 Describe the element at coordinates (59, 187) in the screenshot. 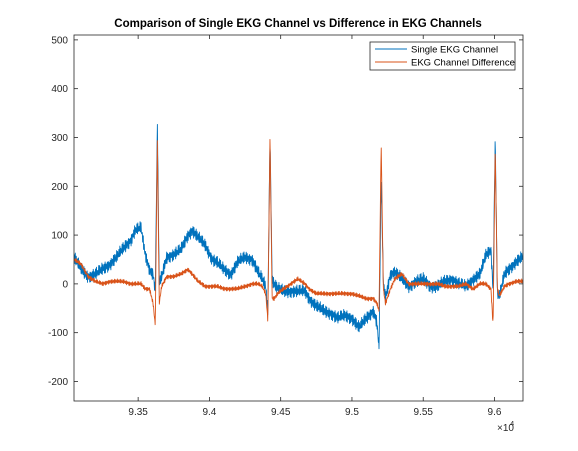

I see `y-tick-label: 200` at that location.